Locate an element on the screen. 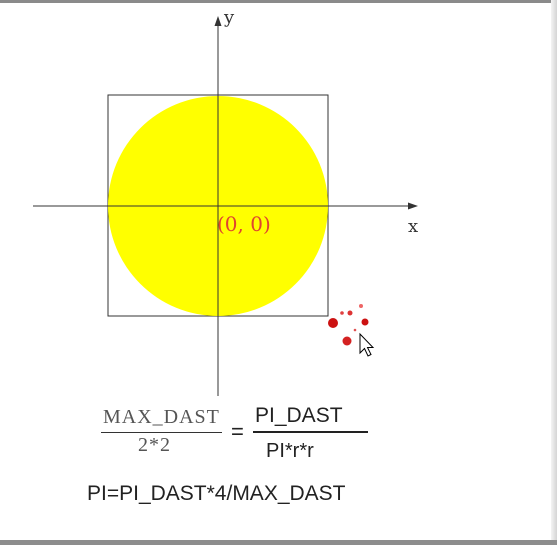 This screenshot has width=557, height=545. left-fraction-denominator: 2*2 is located at coordinates (154, 445).